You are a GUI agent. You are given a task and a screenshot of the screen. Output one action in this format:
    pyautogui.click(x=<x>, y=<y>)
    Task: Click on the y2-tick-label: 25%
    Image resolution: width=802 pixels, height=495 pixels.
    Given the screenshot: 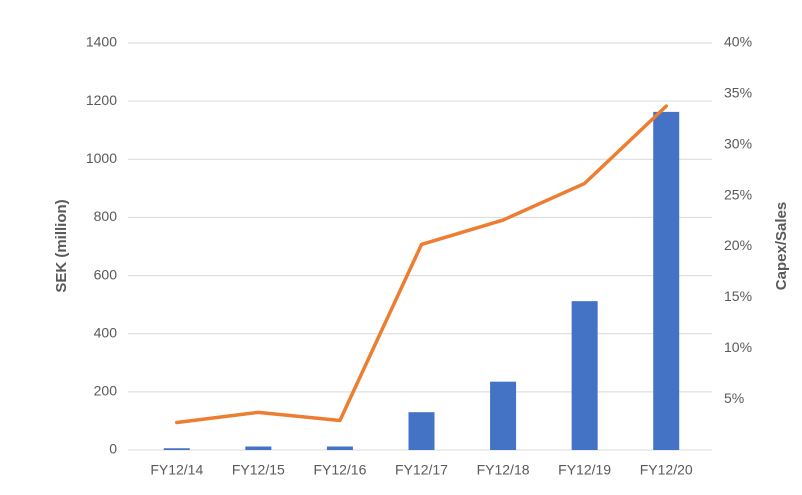 What is the action you would take?
    pyautogui.click(x=738, y=194)
    